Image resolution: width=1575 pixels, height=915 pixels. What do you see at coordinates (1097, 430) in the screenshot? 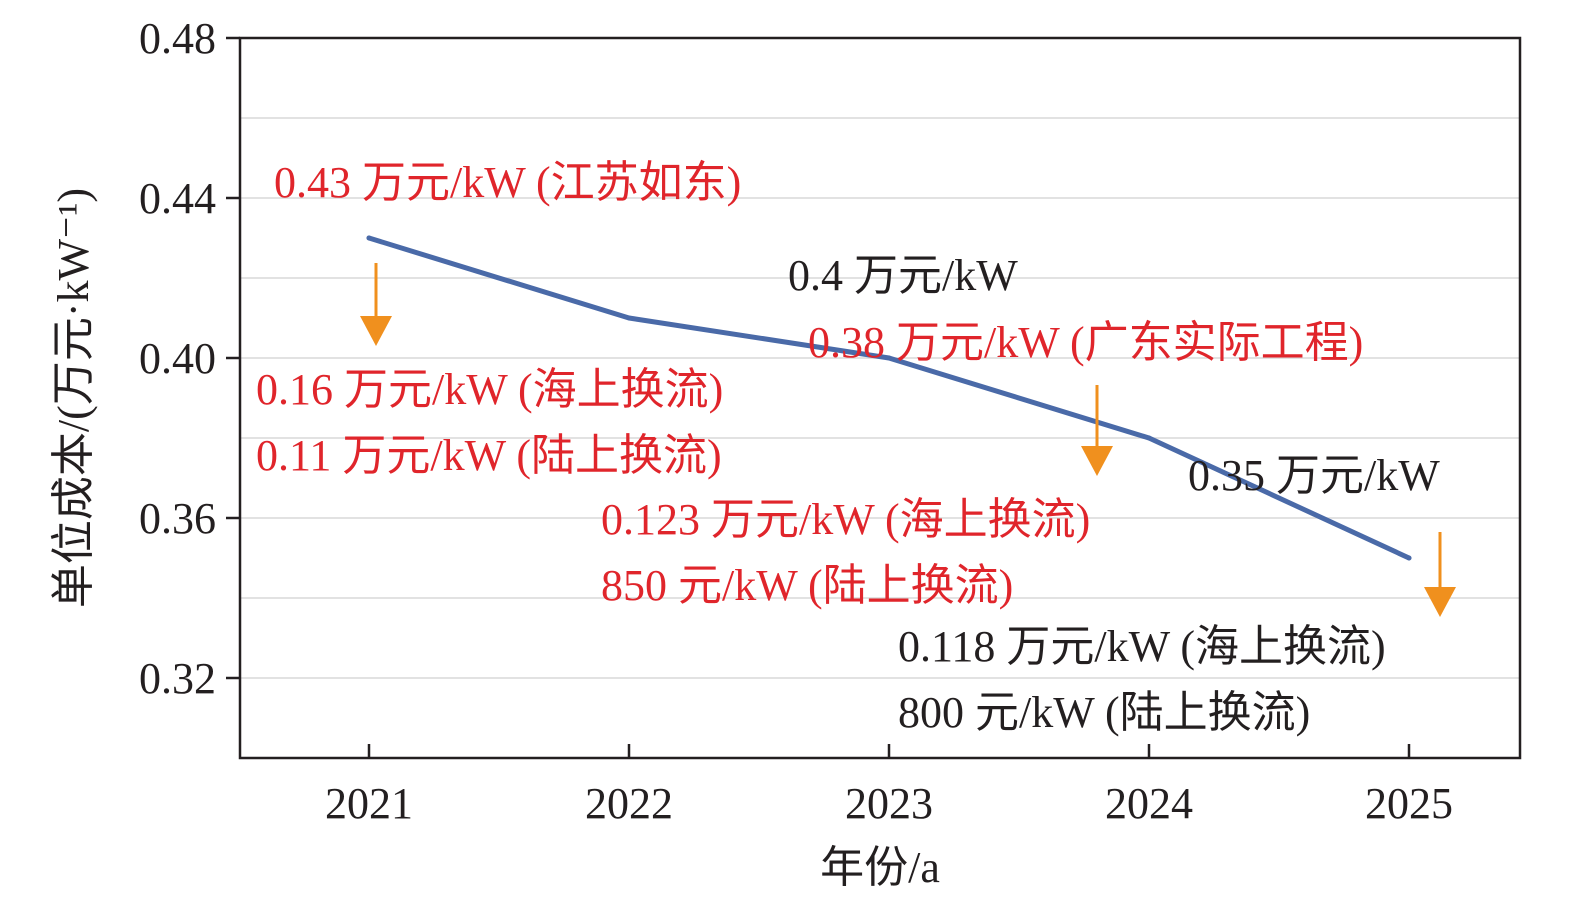
I see `arrow-2024` at bounding box center [1097, 430].